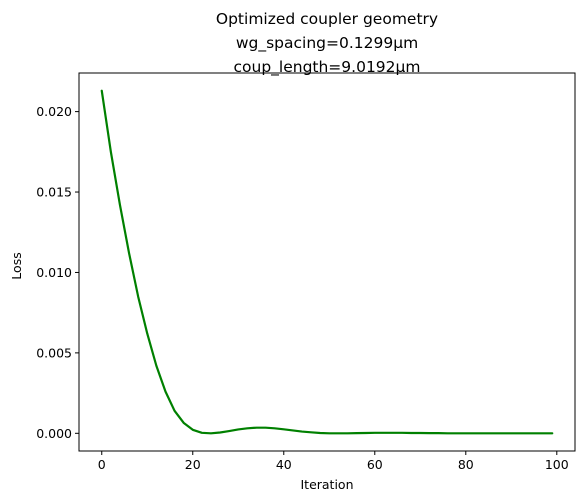 The image size is (584, 502). Describe the element at coordinates (54, 192) in the screenshot. I see `y-tick-label: 0.015` at that location.